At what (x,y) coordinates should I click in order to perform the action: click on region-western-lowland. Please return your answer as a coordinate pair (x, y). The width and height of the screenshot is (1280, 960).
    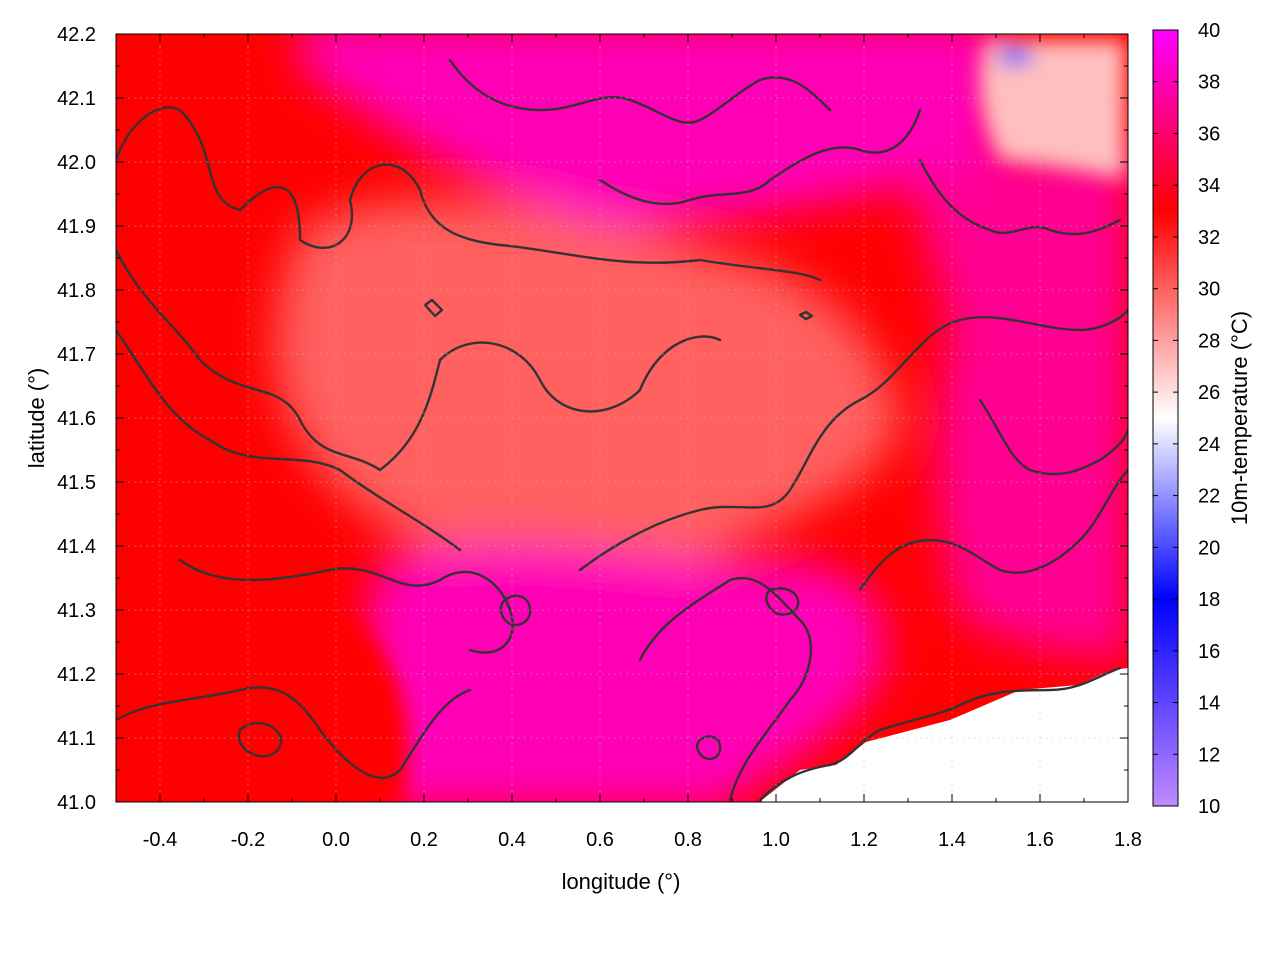
    Looking at the image, I should click on (262, 672).